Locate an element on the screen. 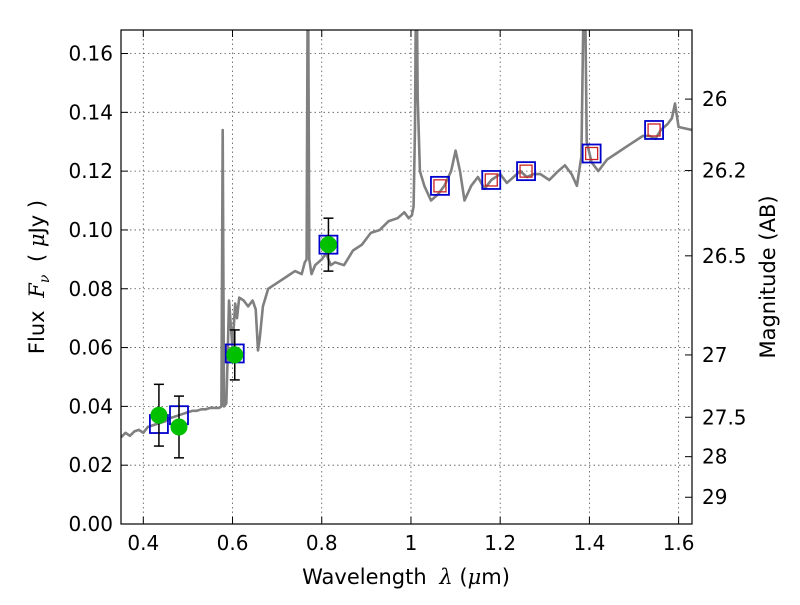 This screenshot has width=800, height=605. x-axis-label-unit-open: ( is located at coordinates (463, 577).